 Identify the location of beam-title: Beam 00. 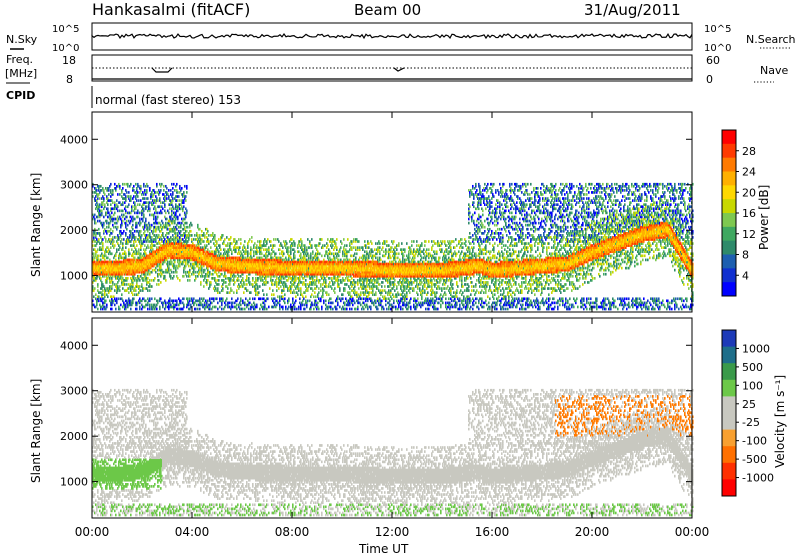
(387, 10).